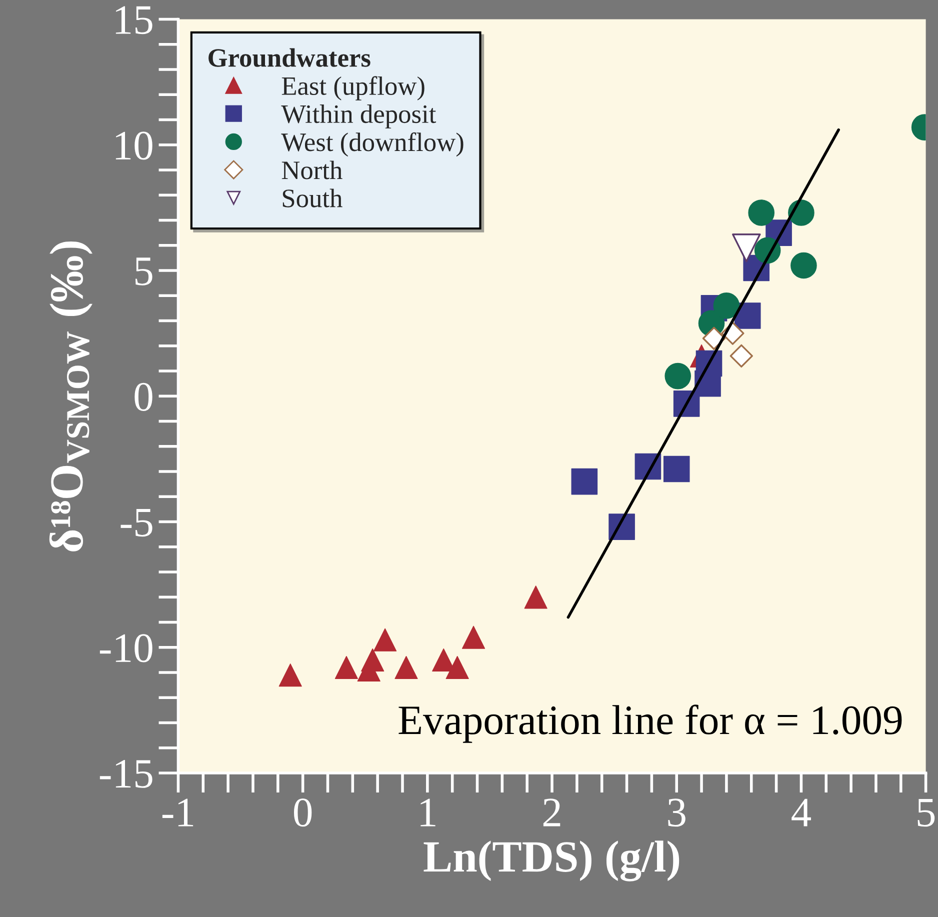 The height and width of the screenshot is (917, 938). Describe the element at coordinates (552, 861) in the screenshot. I see `x-axis-title: Ln(TDS) (g/l)` at that location.